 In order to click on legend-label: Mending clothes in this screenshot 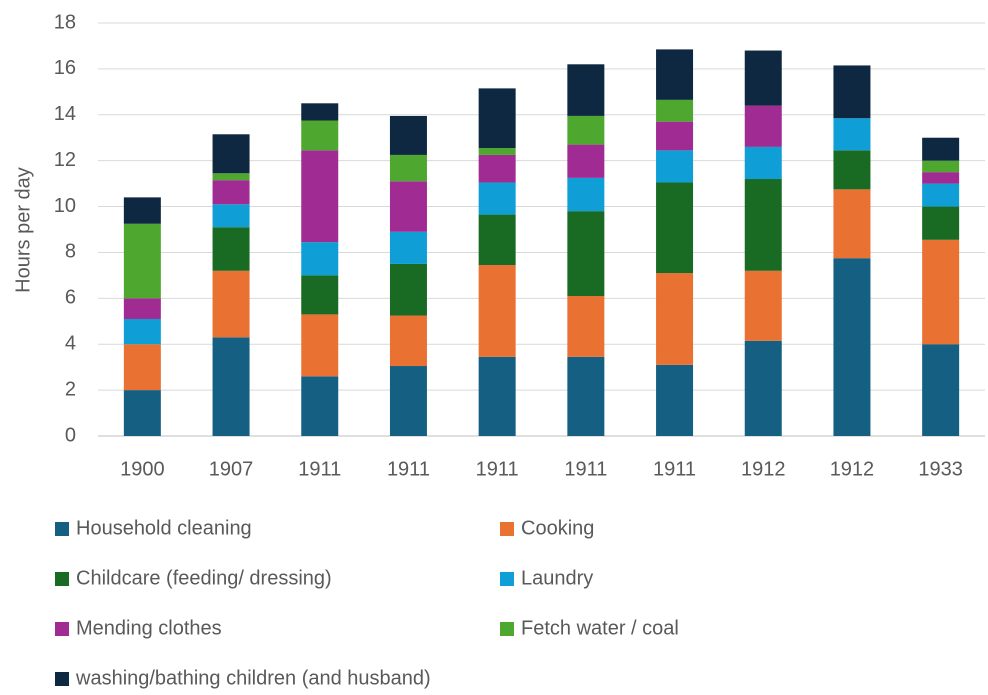, I will do `click(149, 628)`.